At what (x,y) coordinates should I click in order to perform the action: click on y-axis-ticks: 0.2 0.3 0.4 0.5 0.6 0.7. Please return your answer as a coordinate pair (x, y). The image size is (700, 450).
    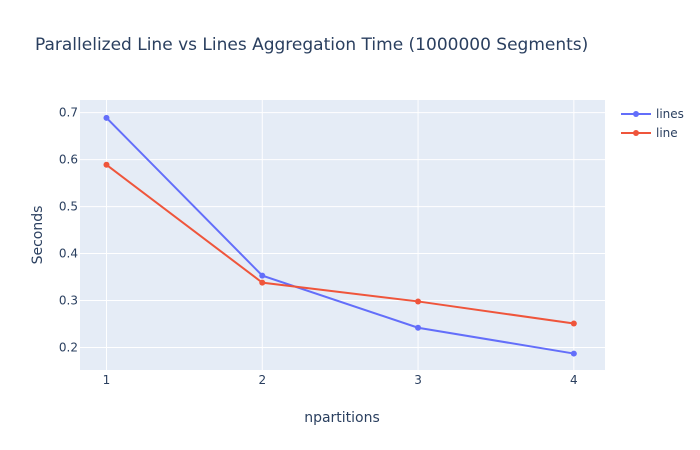
    Looking at the image, I should click on (68, 230).